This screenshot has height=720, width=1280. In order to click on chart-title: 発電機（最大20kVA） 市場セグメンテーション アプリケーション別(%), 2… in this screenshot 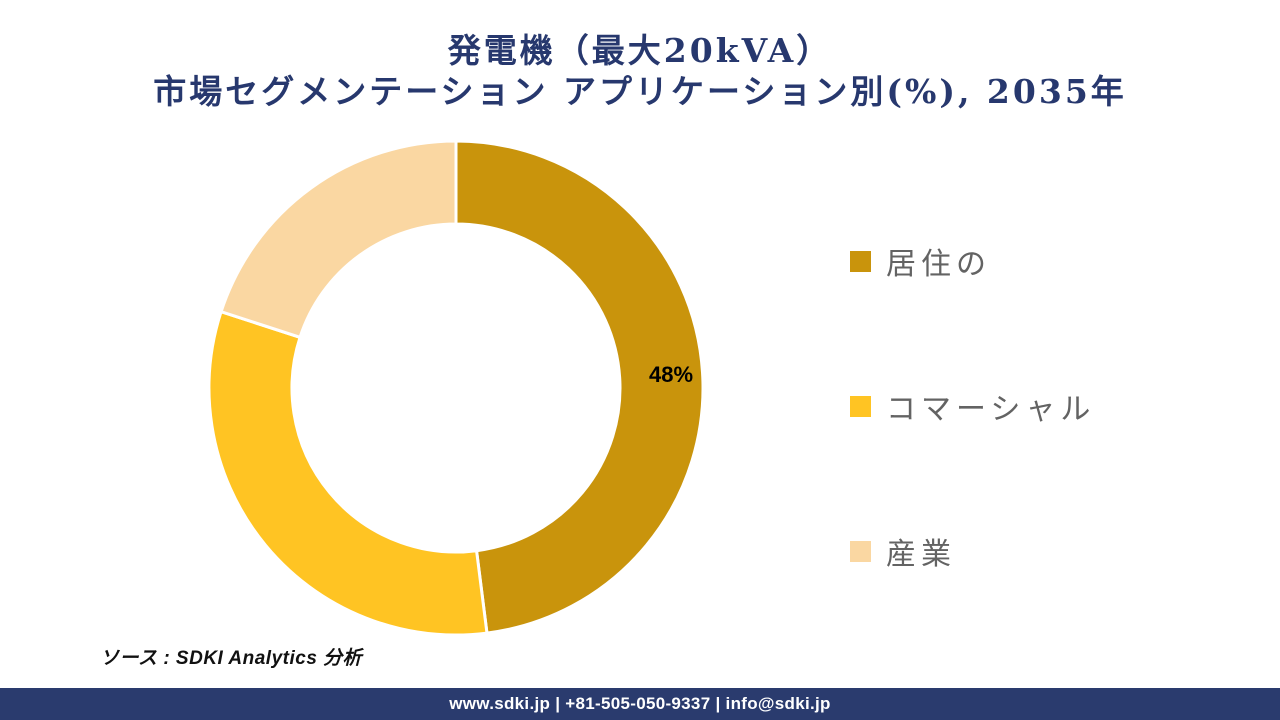, I will do `click(640, 71)`.